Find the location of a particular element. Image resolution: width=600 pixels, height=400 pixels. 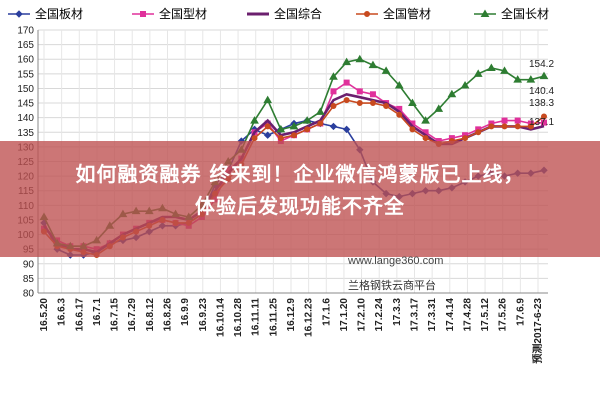

y-tick-label: 85 is located at coordinates (29, 279).